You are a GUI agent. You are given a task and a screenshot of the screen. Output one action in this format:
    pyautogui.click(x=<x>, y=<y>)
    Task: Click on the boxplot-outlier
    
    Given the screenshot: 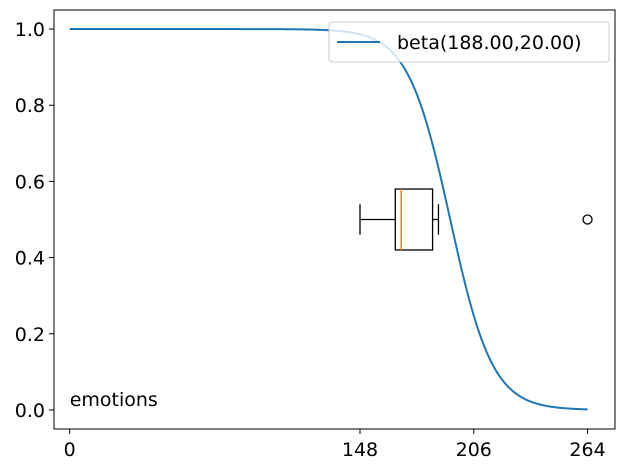 What is the action you would take?
    pyautogui.click(x=587, y=219)
    